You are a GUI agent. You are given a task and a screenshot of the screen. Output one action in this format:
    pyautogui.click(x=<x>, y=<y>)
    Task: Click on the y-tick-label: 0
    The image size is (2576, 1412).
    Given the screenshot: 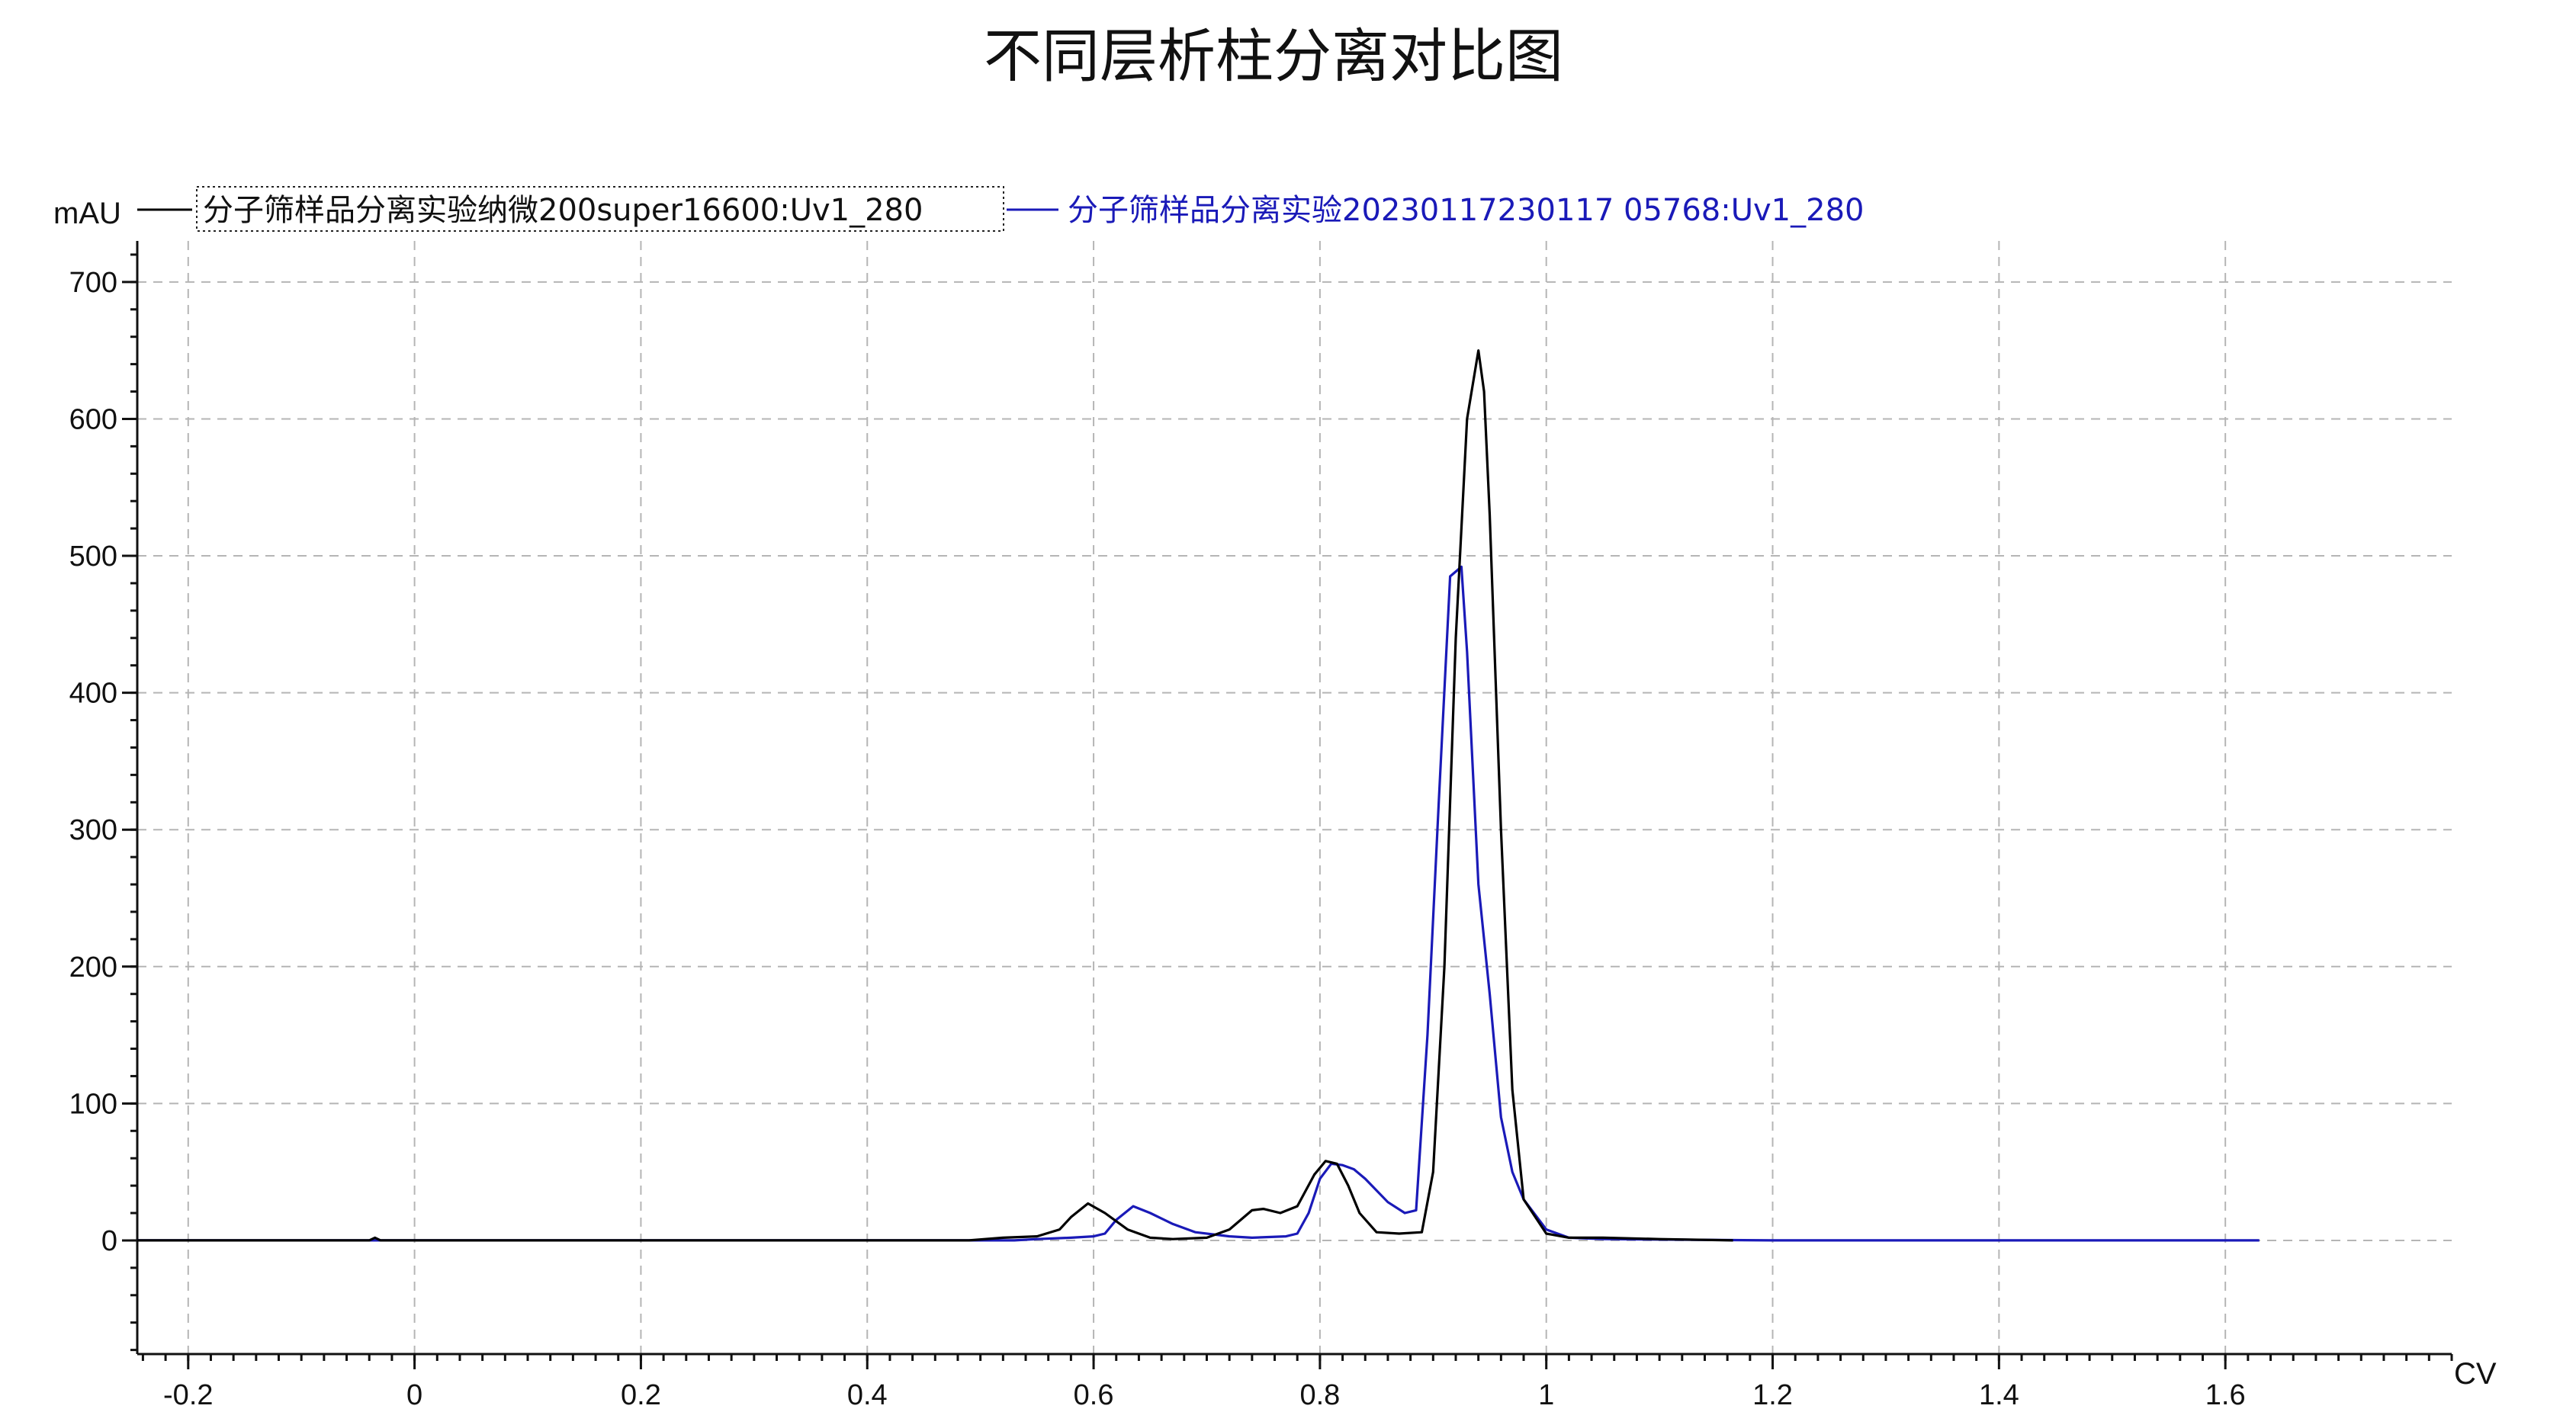 What is the action you would take?
    pyautogui.click(x=109, y=1241)
    